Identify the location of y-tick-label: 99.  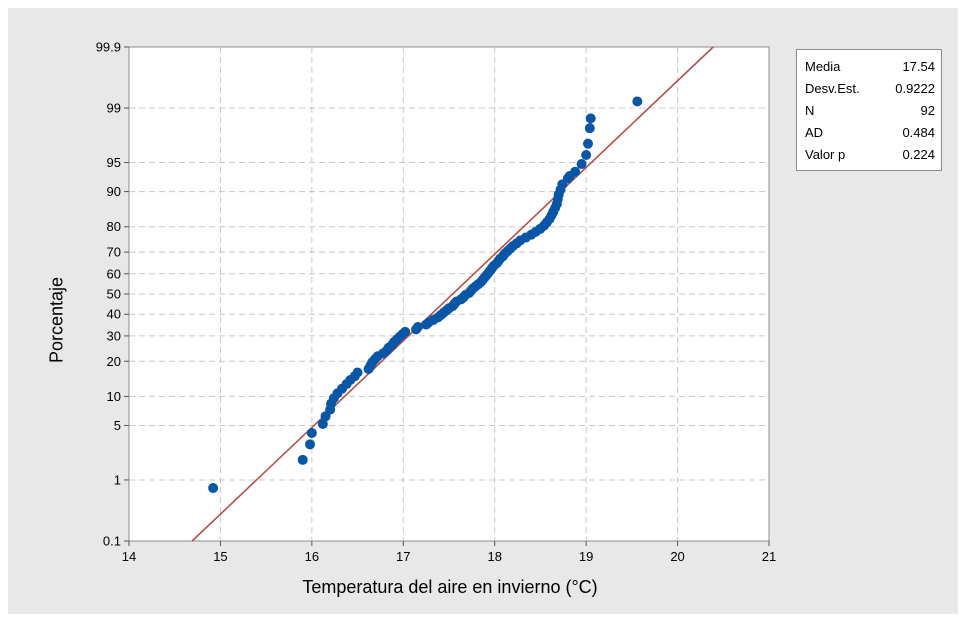
(114, 108).